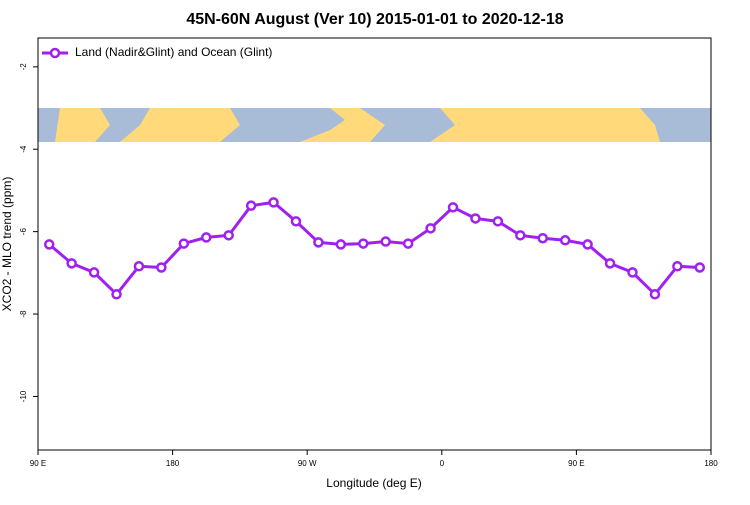  What do you see at coordinates (373, 483) in the screenshot?
I see `x-axis-label: Longitude (deg E)` at bounding box center [373, 483].